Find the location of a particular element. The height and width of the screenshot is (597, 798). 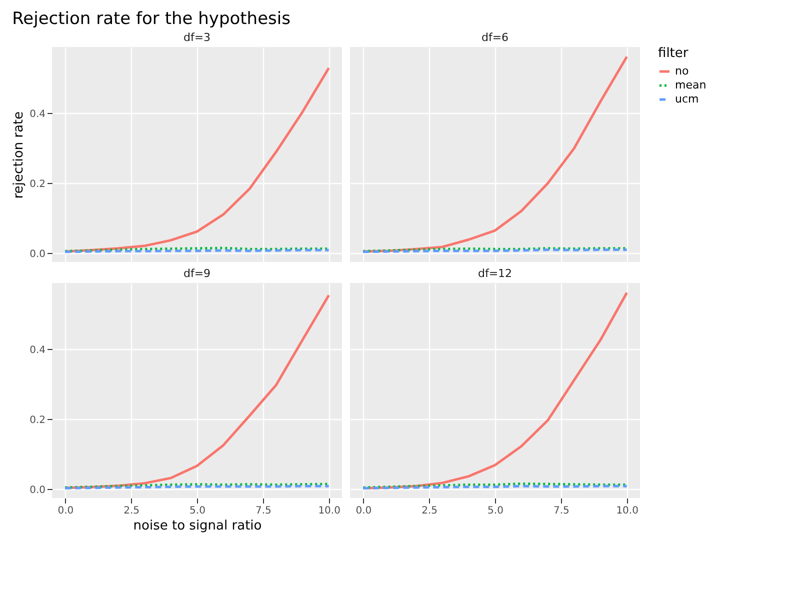

legend-title: filter is located at coordinates (673, 53).